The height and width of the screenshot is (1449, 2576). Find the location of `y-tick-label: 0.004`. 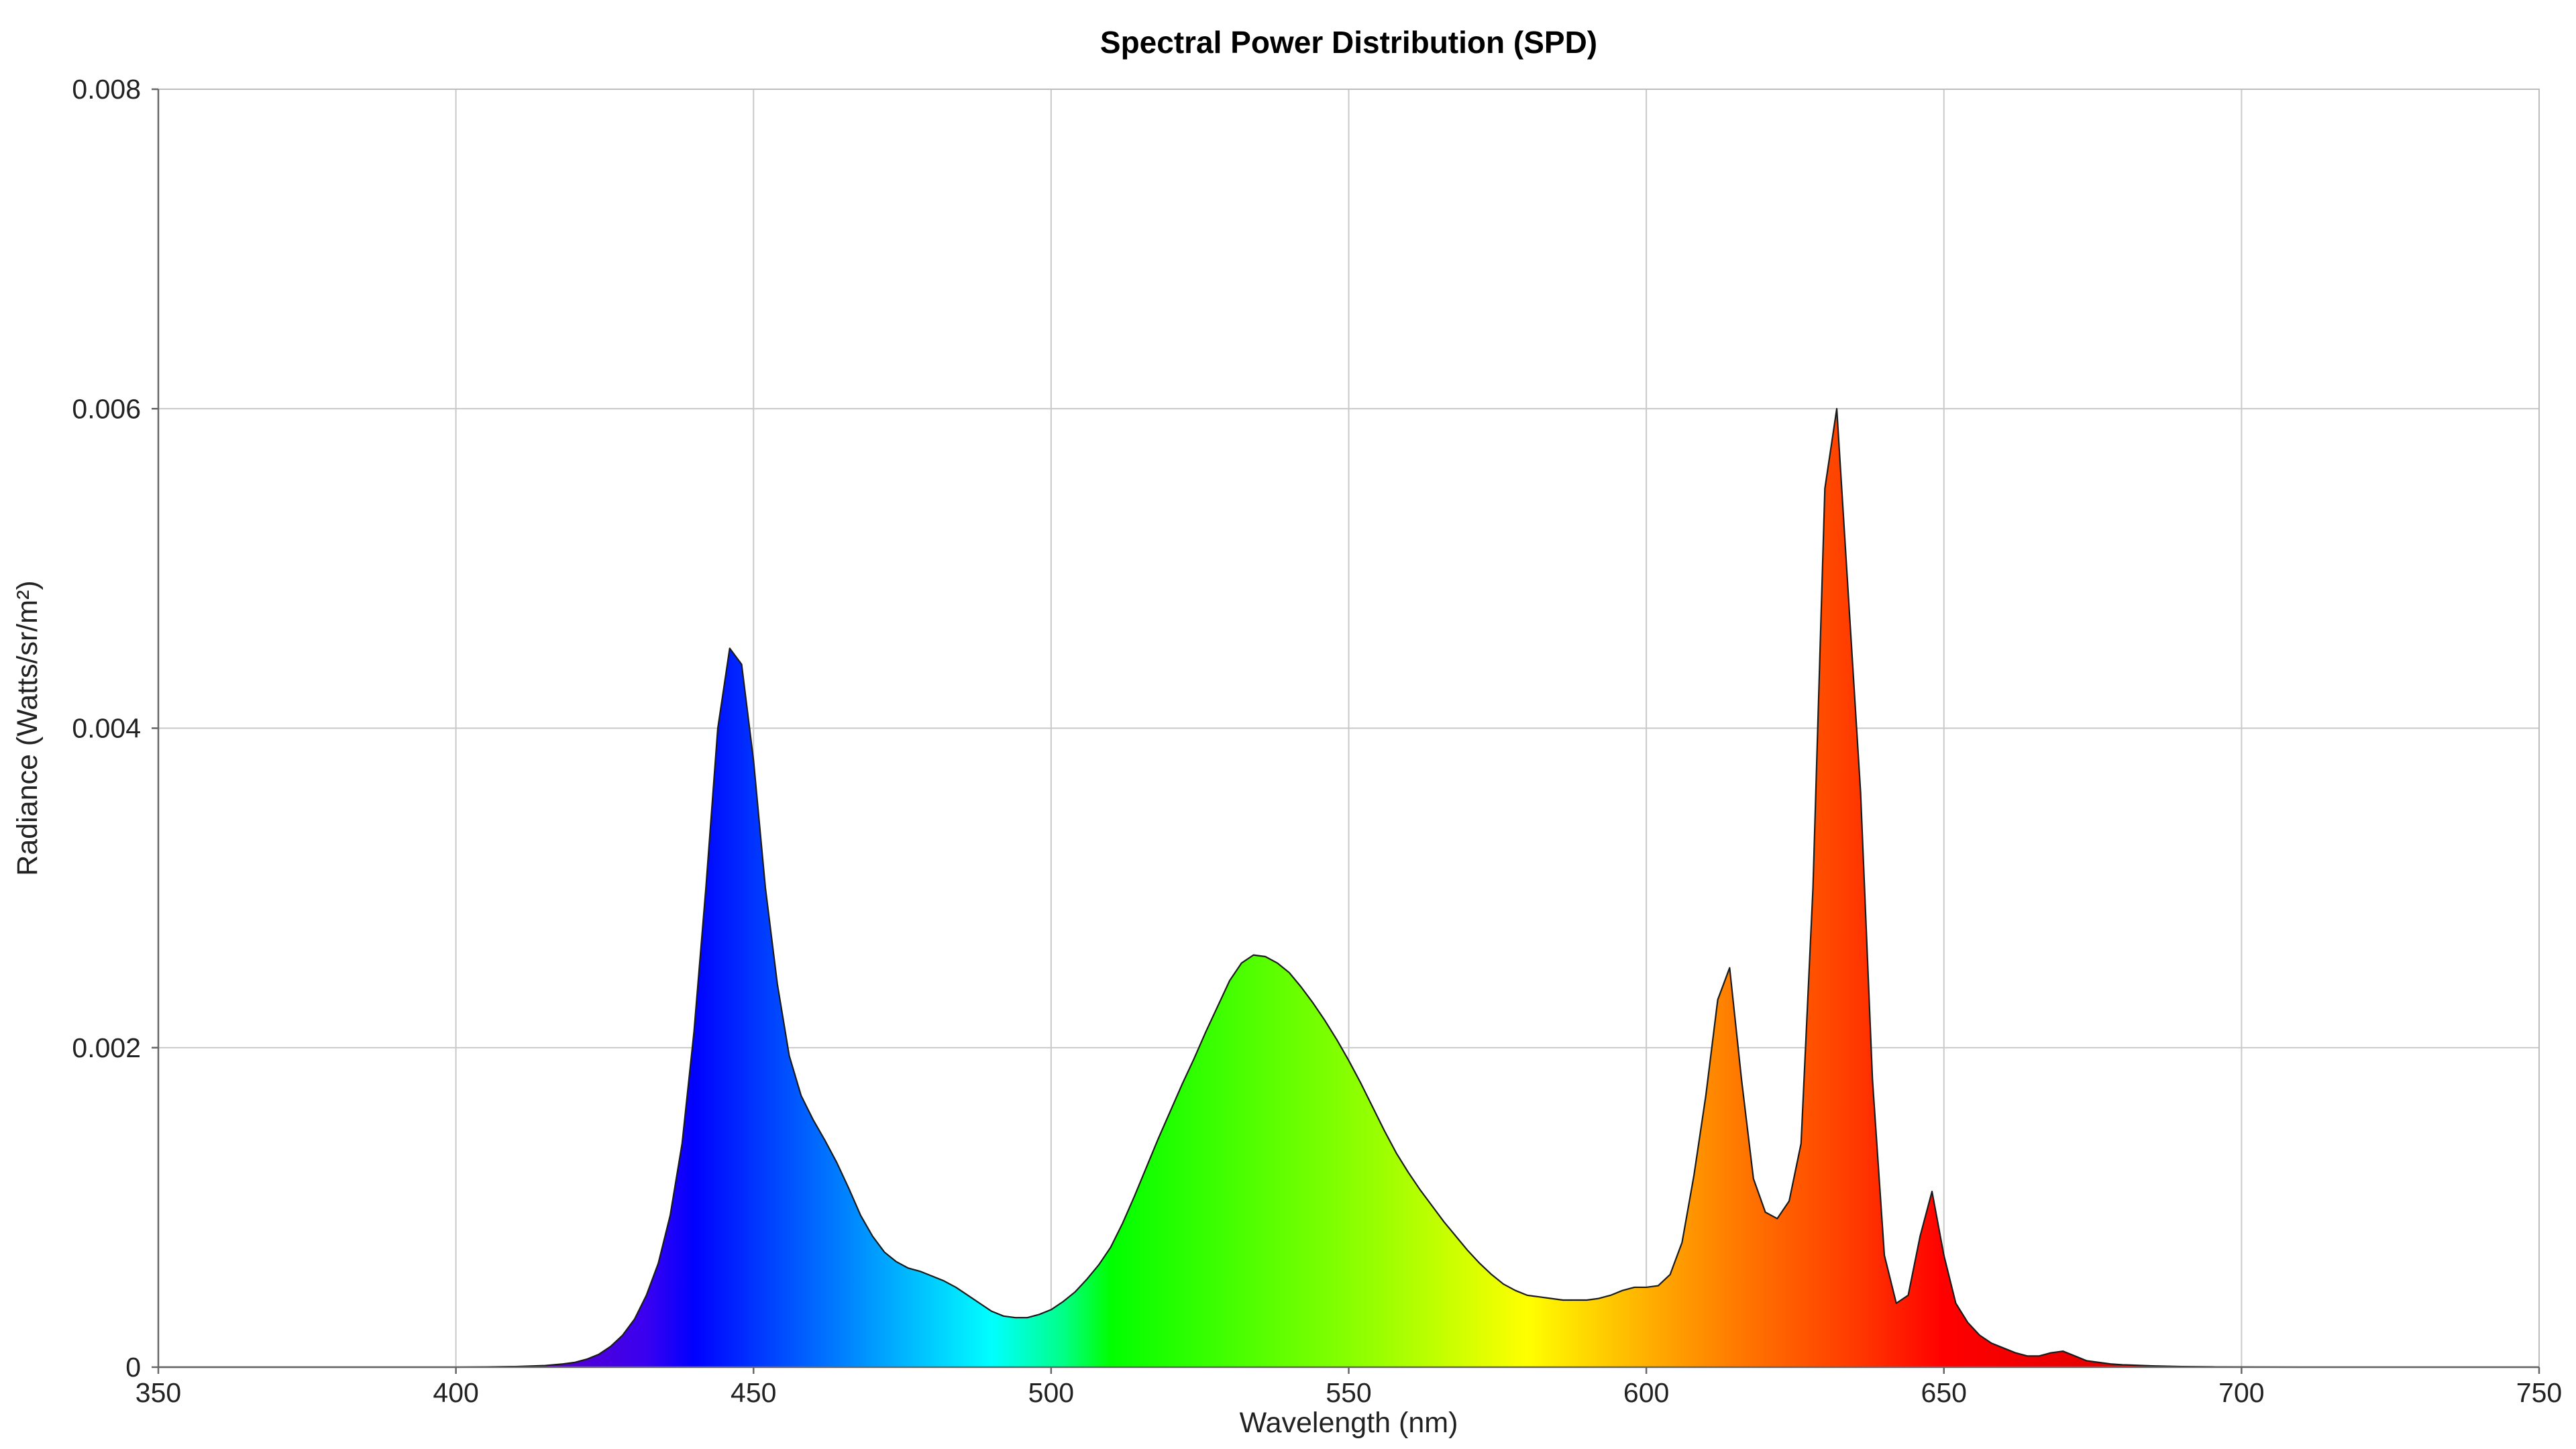

y-tick-label: 0.004 is located at coordinates (106, 728).